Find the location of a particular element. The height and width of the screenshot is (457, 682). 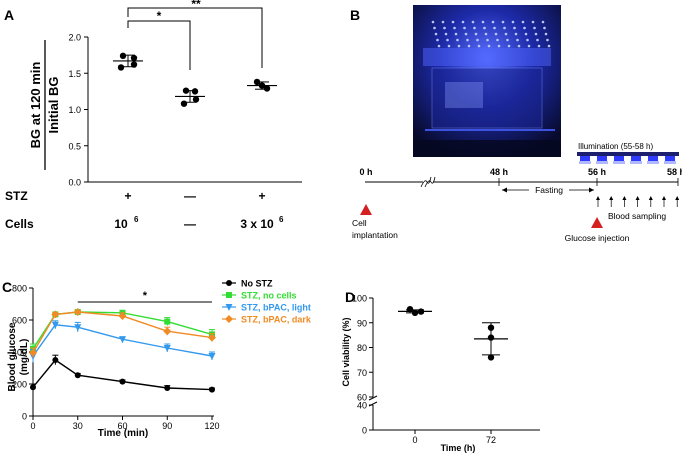

time-58h: 58 h is located at coordinates (674, 172).